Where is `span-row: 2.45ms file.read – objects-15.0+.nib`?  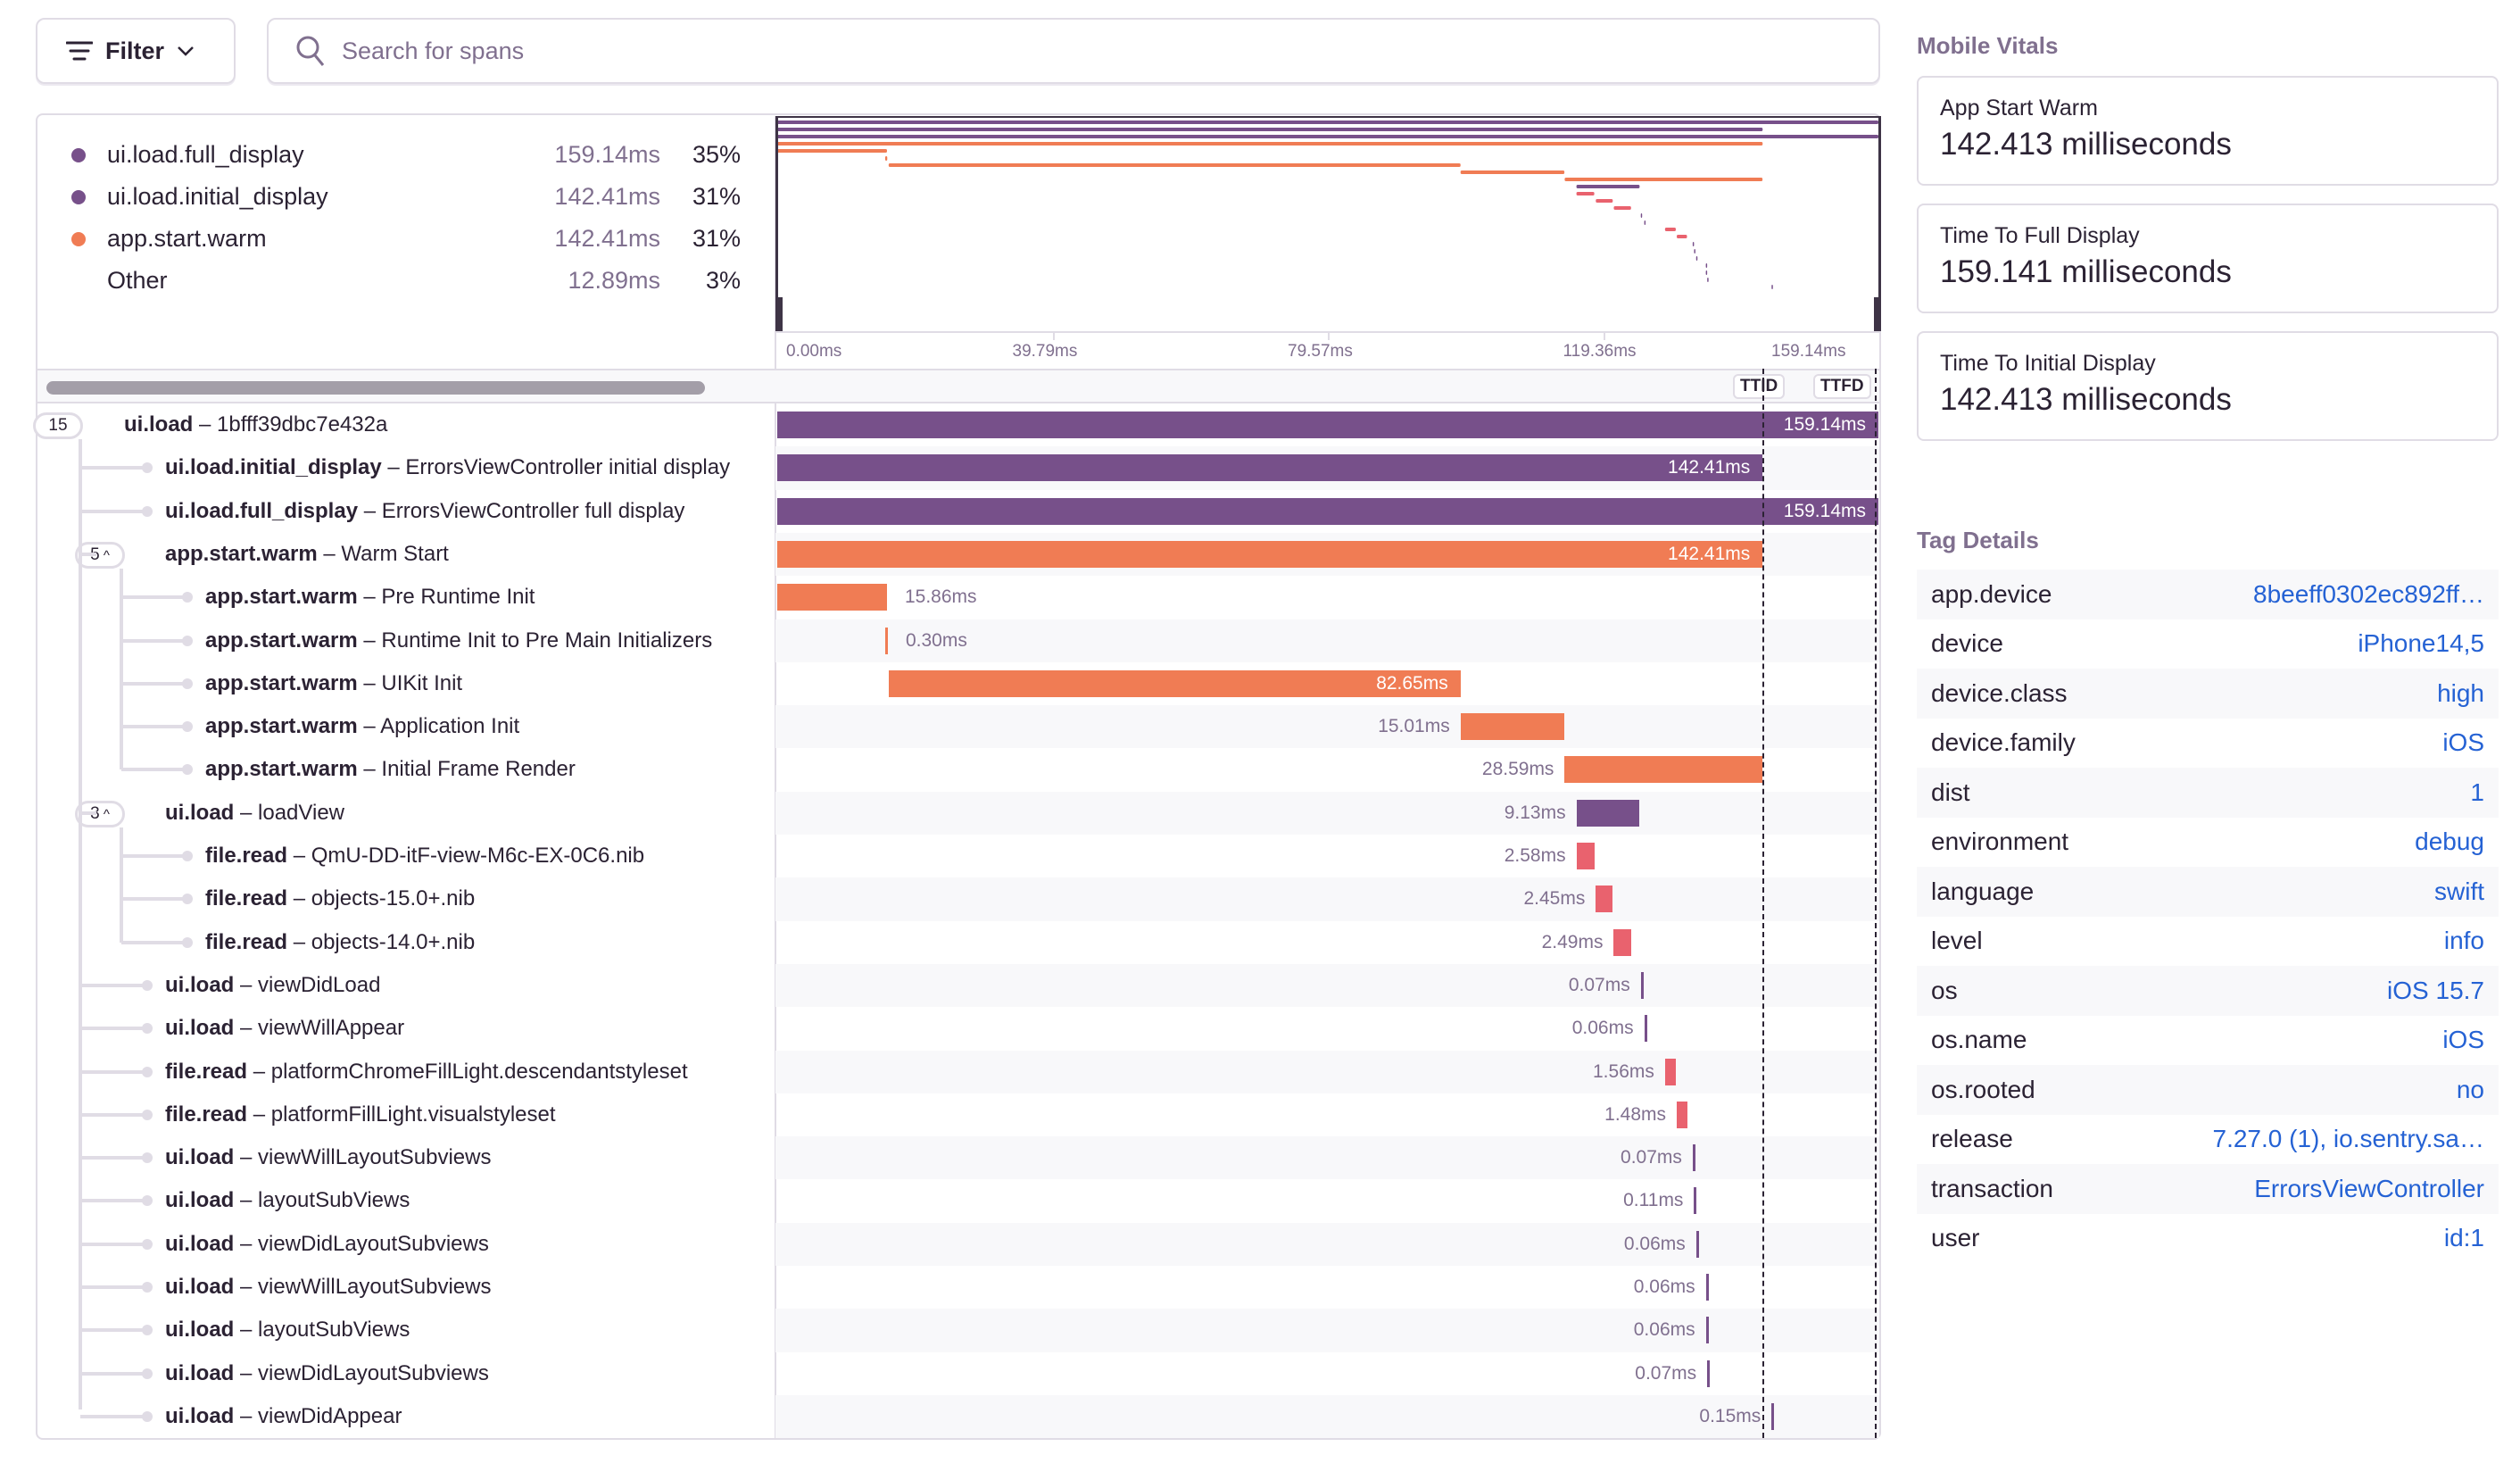
span-row: 2.45ms file.read – objects-15.0+.nib is located at coordinates (958, 899).